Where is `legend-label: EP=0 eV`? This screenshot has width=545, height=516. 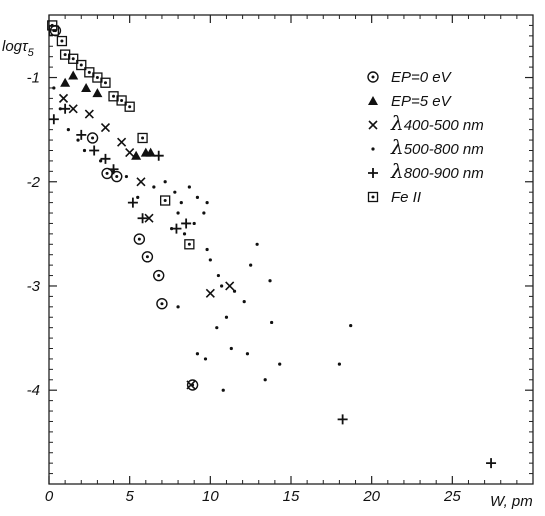
legend-label: EP=0 eV is located at coordinates (422, 77).